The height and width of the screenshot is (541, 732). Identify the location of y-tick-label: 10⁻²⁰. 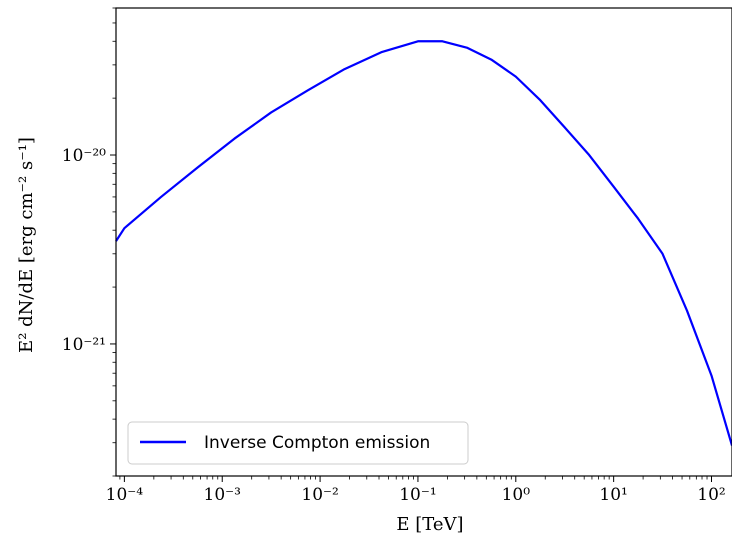
(84, 156).